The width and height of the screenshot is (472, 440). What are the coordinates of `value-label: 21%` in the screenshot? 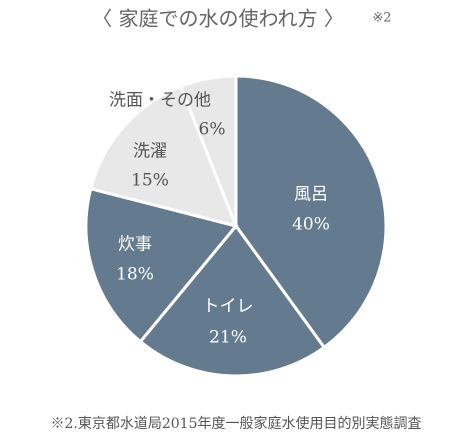 It's located at (228, 338).